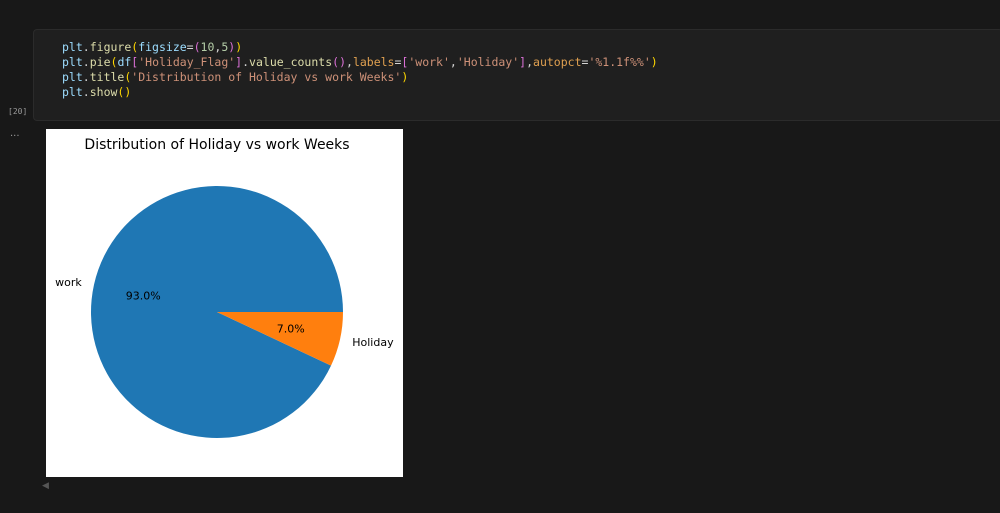  Describe the element at coordinates (68, 282) in the screenshot. I see `slice-label-work: work` at that location.